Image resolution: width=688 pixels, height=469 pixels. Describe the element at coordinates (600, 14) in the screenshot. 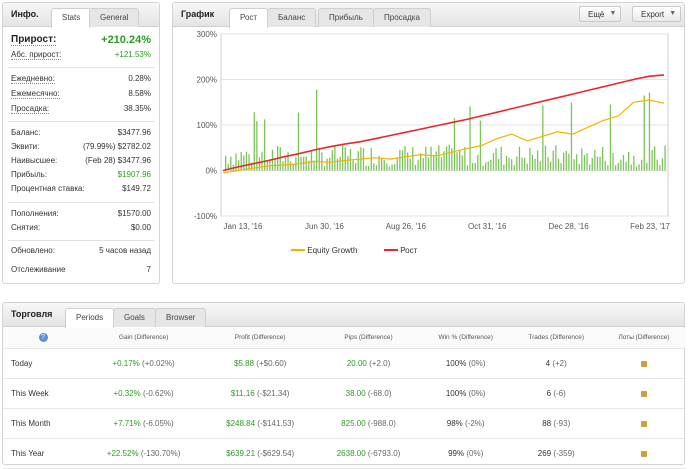

I see `more-button: Ещё ▼` at that location.